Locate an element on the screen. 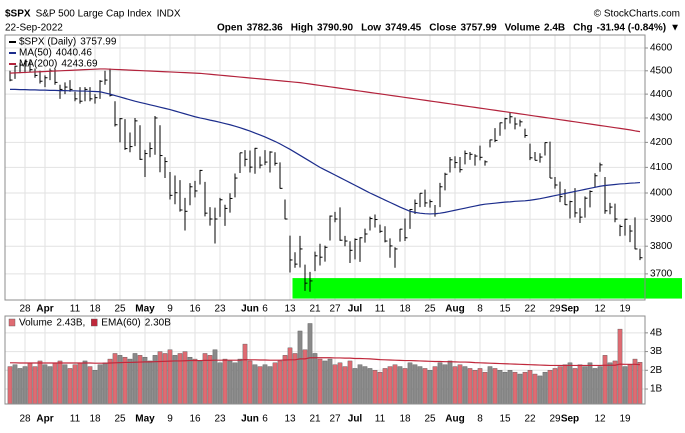 The width and height of the screenshot is (685, 433). x-tick-label: 9 is located at coordinates (170, 419).